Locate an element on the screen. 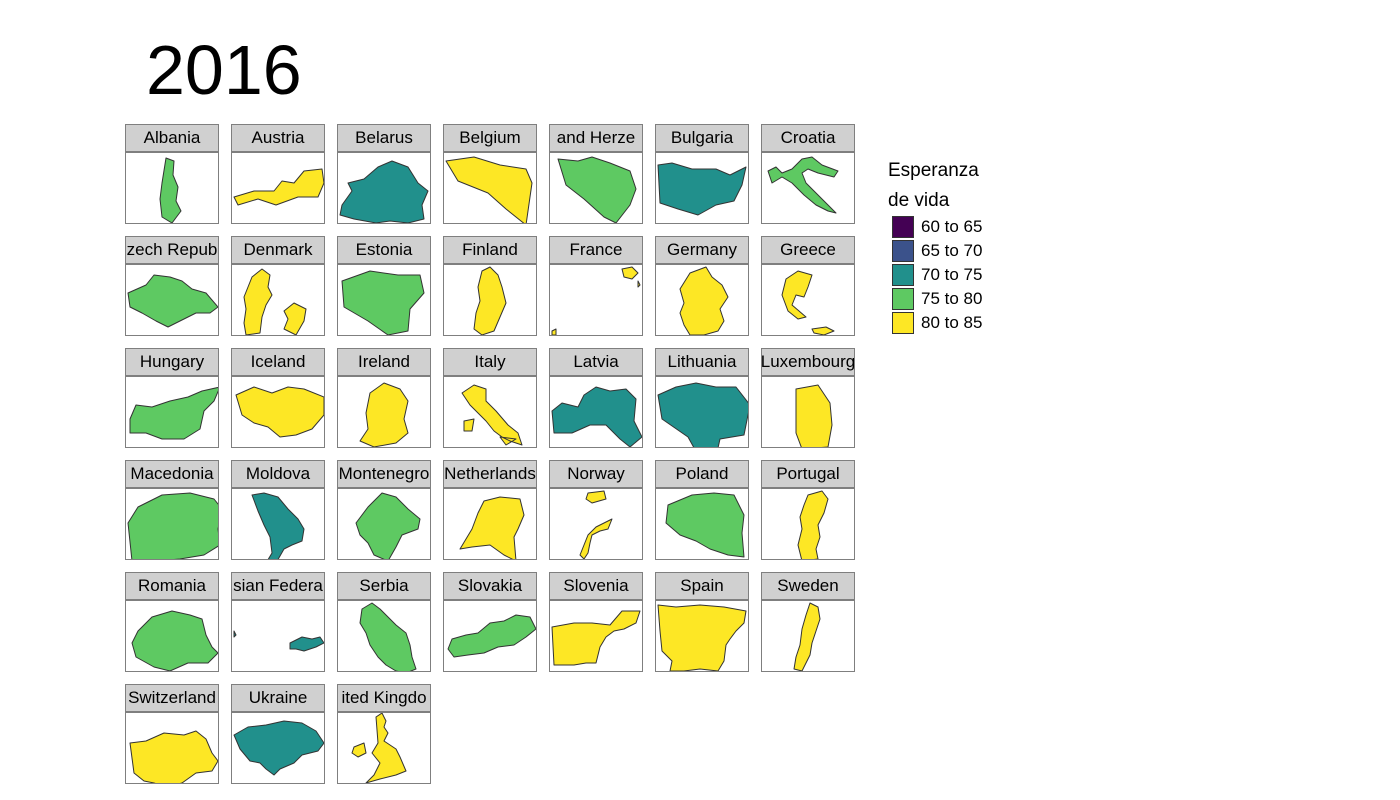 The image size is (1400, 800). country-panel: Ireland is located at coordinates (384, 404).